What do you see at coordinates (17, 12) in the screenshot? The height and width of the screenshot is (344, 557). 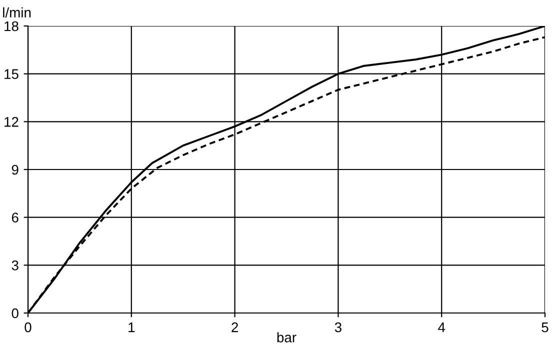 I see `y-axis-title: l/min` at bounding box center [17, 12].